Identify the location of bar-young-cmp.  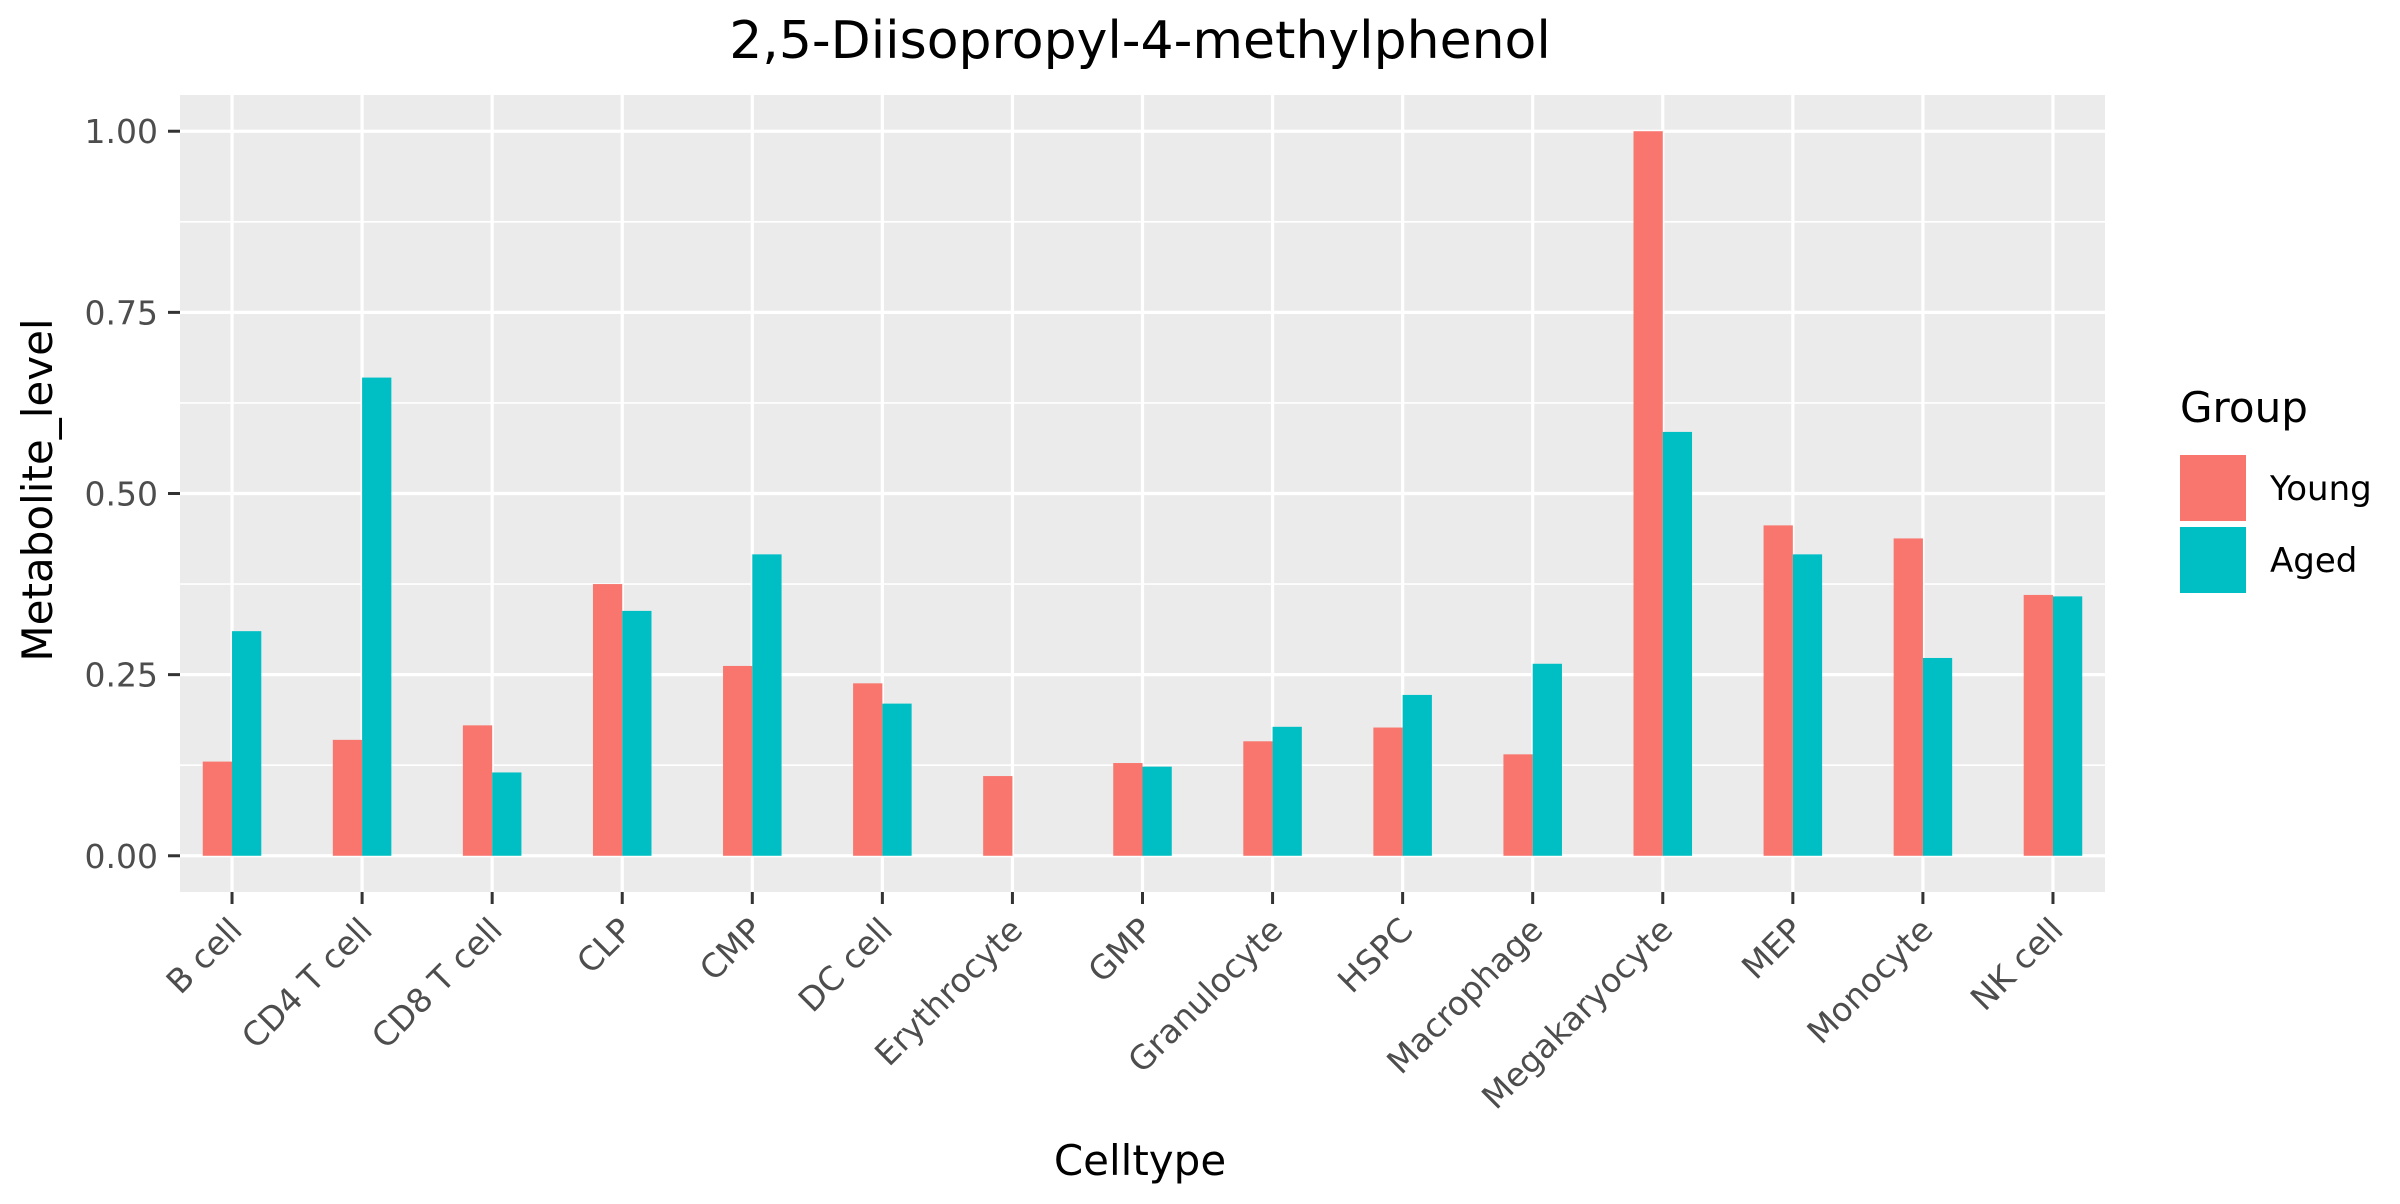
(738, 760).